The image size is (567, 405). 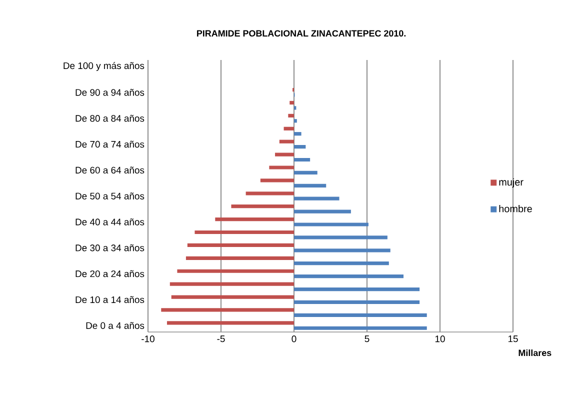 What do you see at coordinates (535, 352) in the screenshot?
I see `x-axis-title: Millares` at bounding box center [535, 352].